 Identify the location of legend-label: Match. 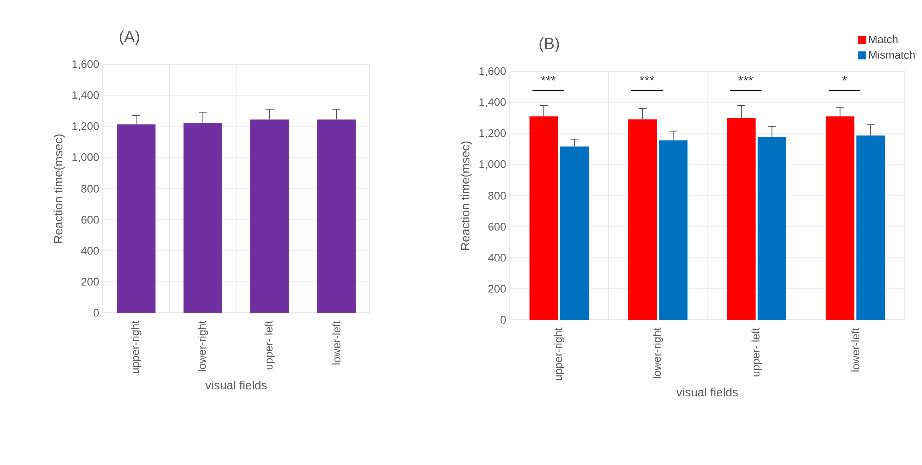
(883, 39).